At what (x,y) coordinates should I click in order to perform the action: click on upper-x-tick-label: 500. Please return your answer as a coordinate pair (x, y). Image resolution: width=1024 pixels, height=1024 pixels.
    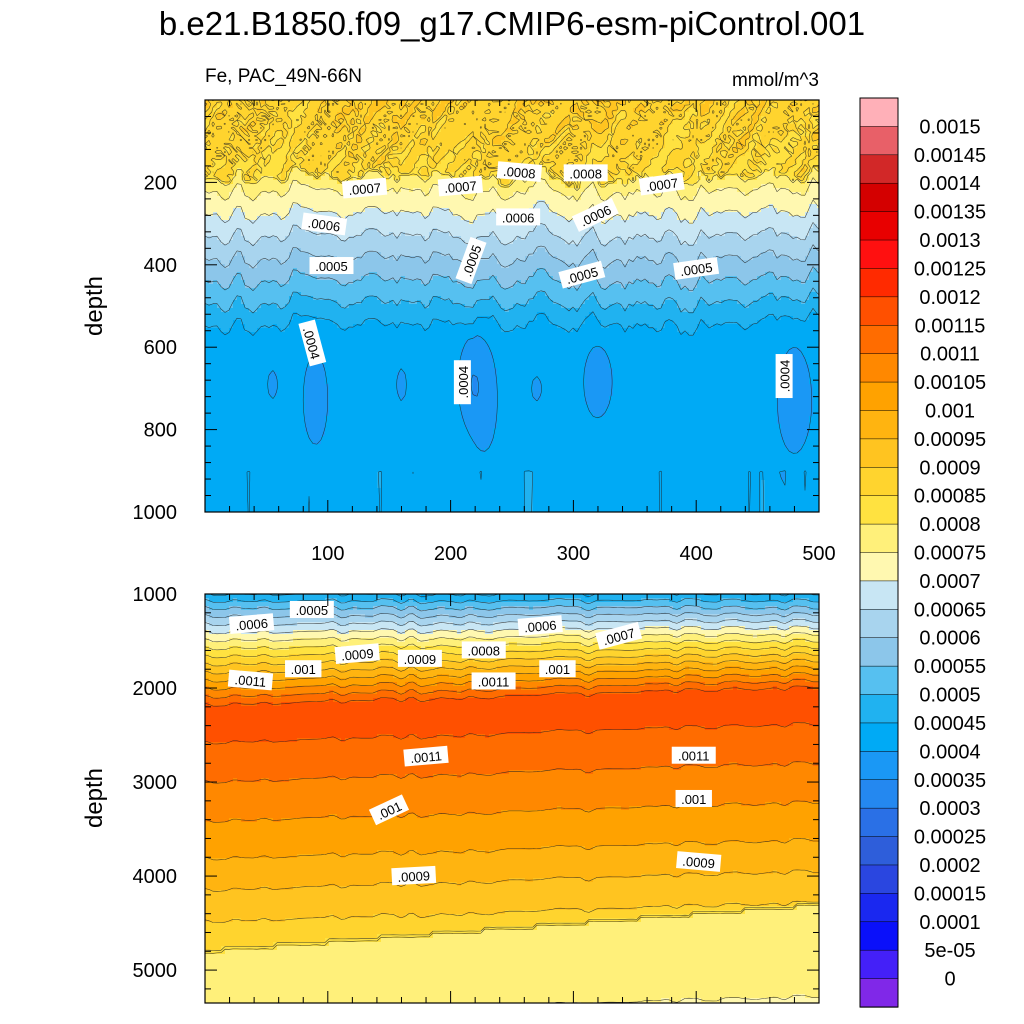
    Looking at the image, I should click on (818, 554).